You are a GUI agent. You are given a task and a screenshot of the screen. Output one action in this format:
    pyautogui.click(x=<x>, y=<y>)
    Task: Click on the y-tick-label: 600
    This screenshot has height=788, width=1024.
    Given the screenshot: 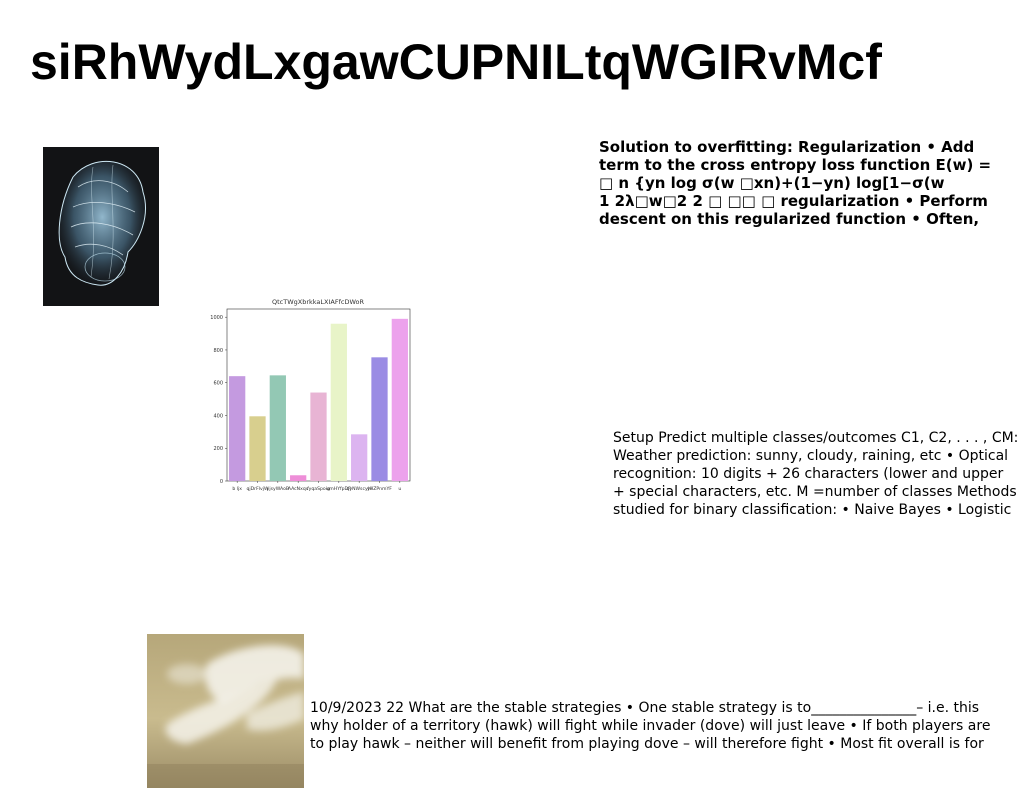 What is the action you would take?
    pyautogui.click(x=218, y=384)
    